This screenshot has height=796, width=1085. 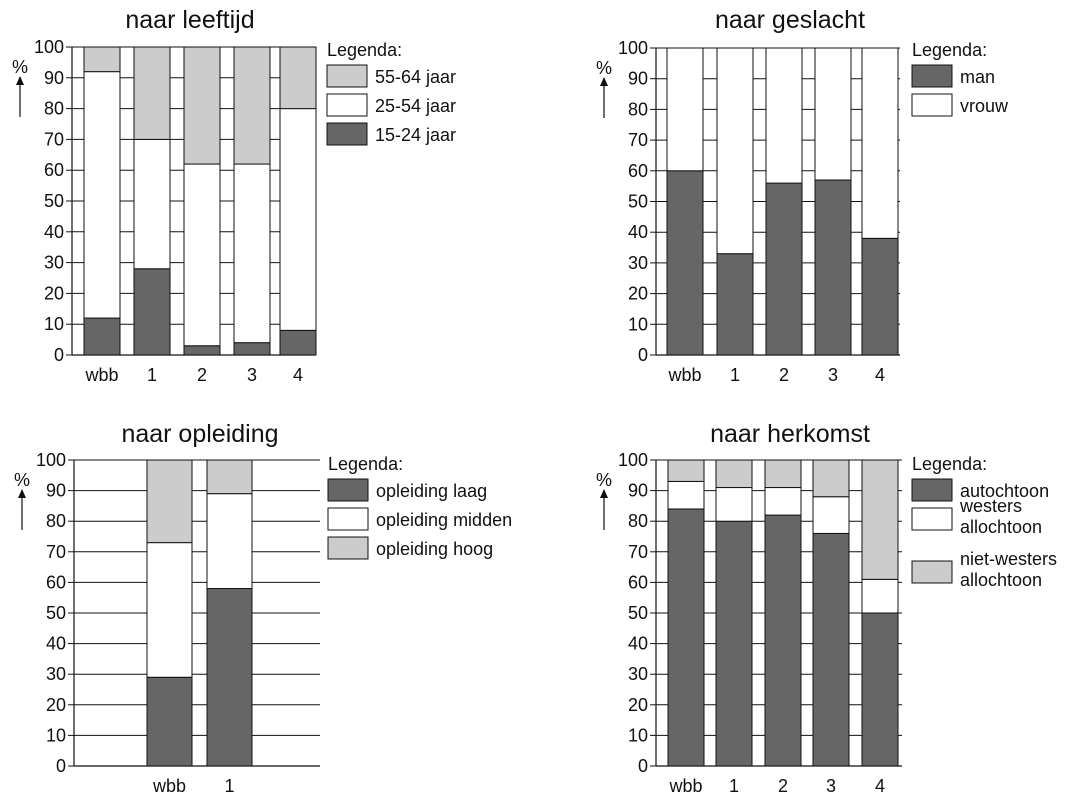 I want to click on legend-label: vrouw, so click(x=984, y=106).